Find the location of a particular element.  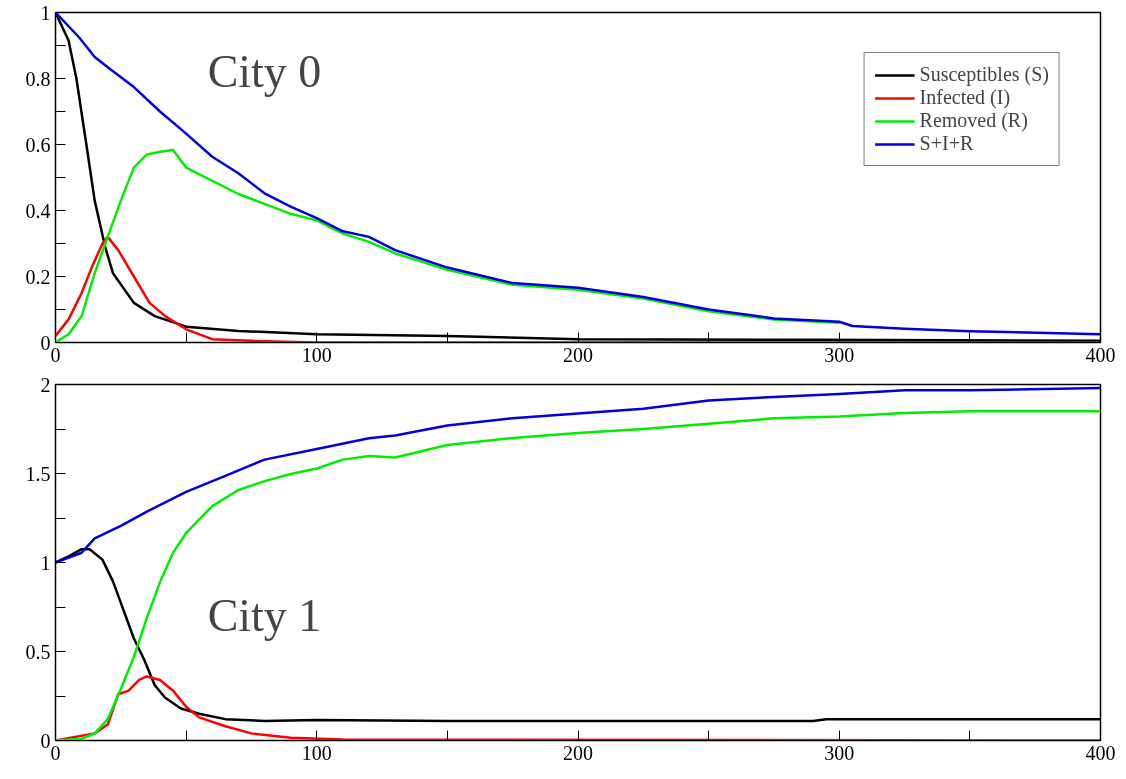

y-tick-label: 0.2 is located at coordinates (38, 276).